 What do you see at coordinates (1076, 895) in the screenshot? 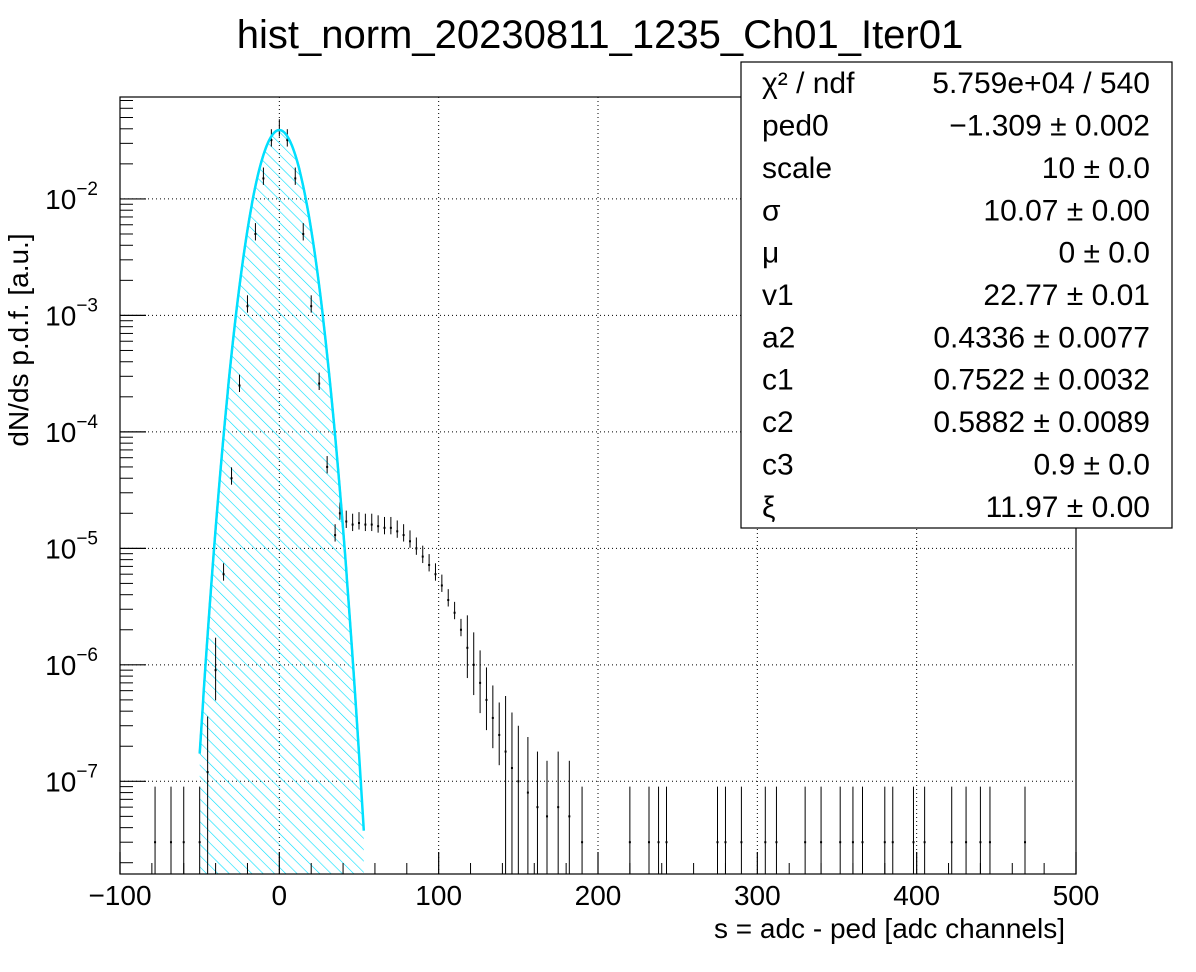
I see `x-tick-label: 500` at bounding box center [1076, 895].